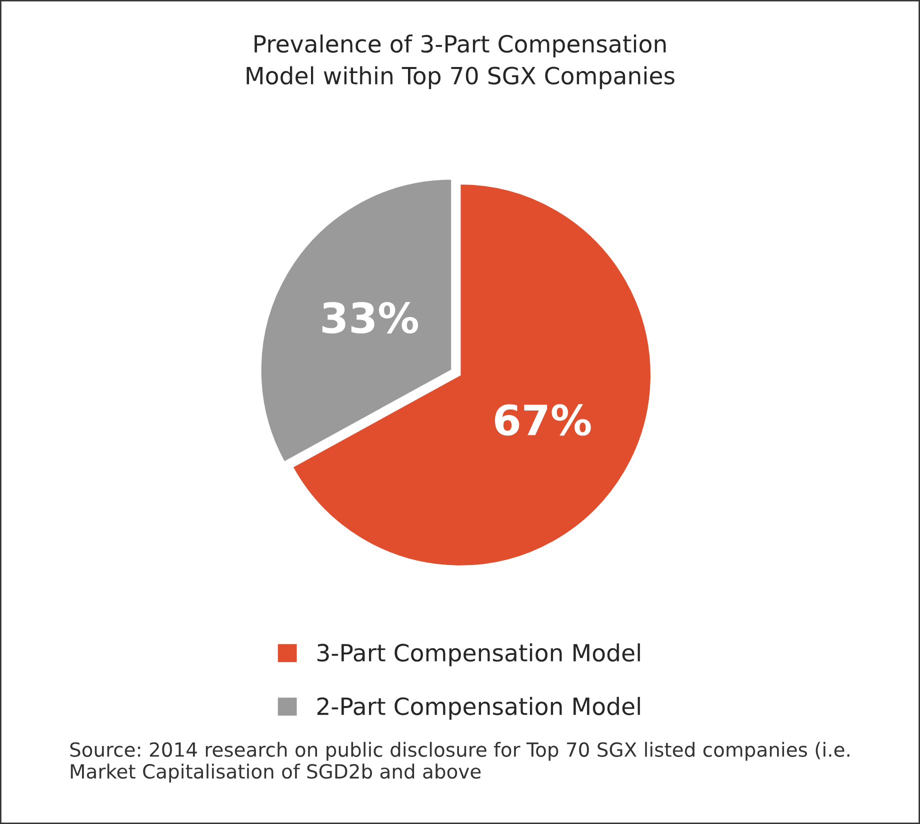  What do you see at coordinates (478, 654) in the screenshot?
I see `legend-label: 3-Part Compensation Model` at bounding box center [478, 654].